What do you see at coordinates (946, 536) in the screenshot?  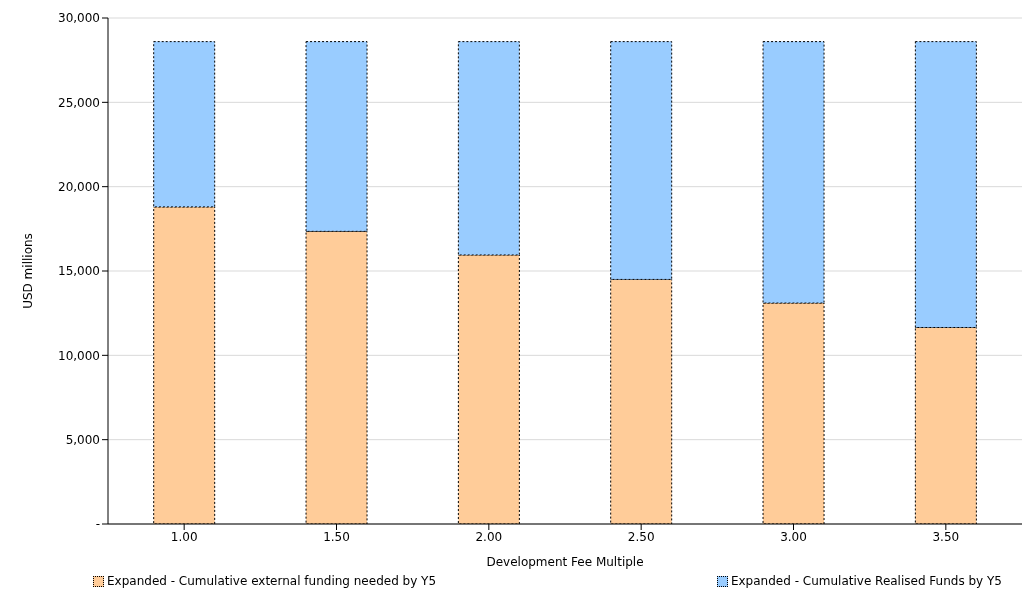 I see `x-tick-label: 3.50` at bounding box center [946, 536].